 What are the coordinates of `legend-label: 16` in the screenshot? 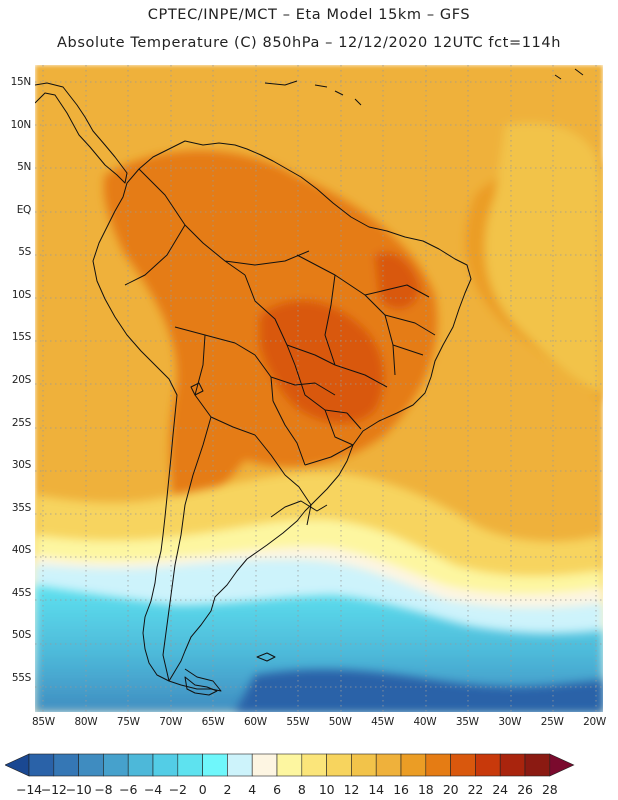 It's located at (401, 789).